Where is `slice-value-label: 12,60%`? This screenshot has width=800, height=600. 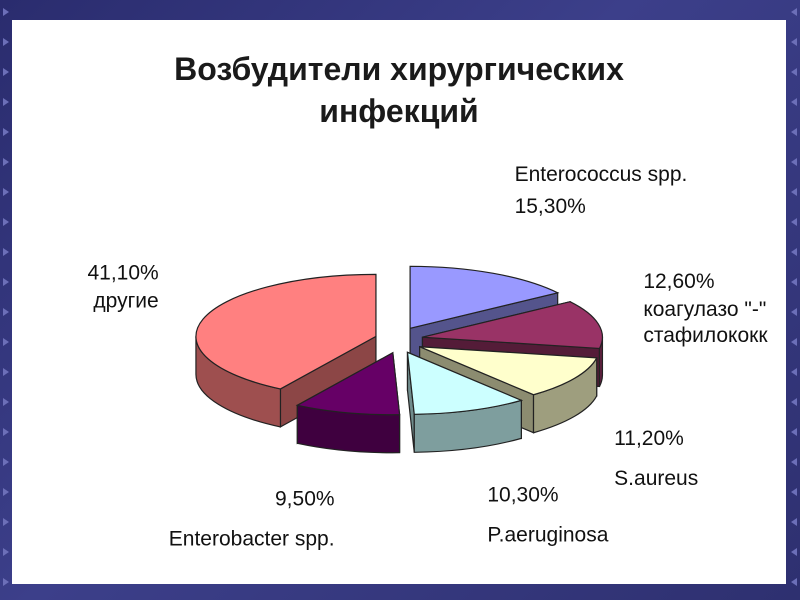 slice-value-label: 12,60% is located at coordinates (678, 281).